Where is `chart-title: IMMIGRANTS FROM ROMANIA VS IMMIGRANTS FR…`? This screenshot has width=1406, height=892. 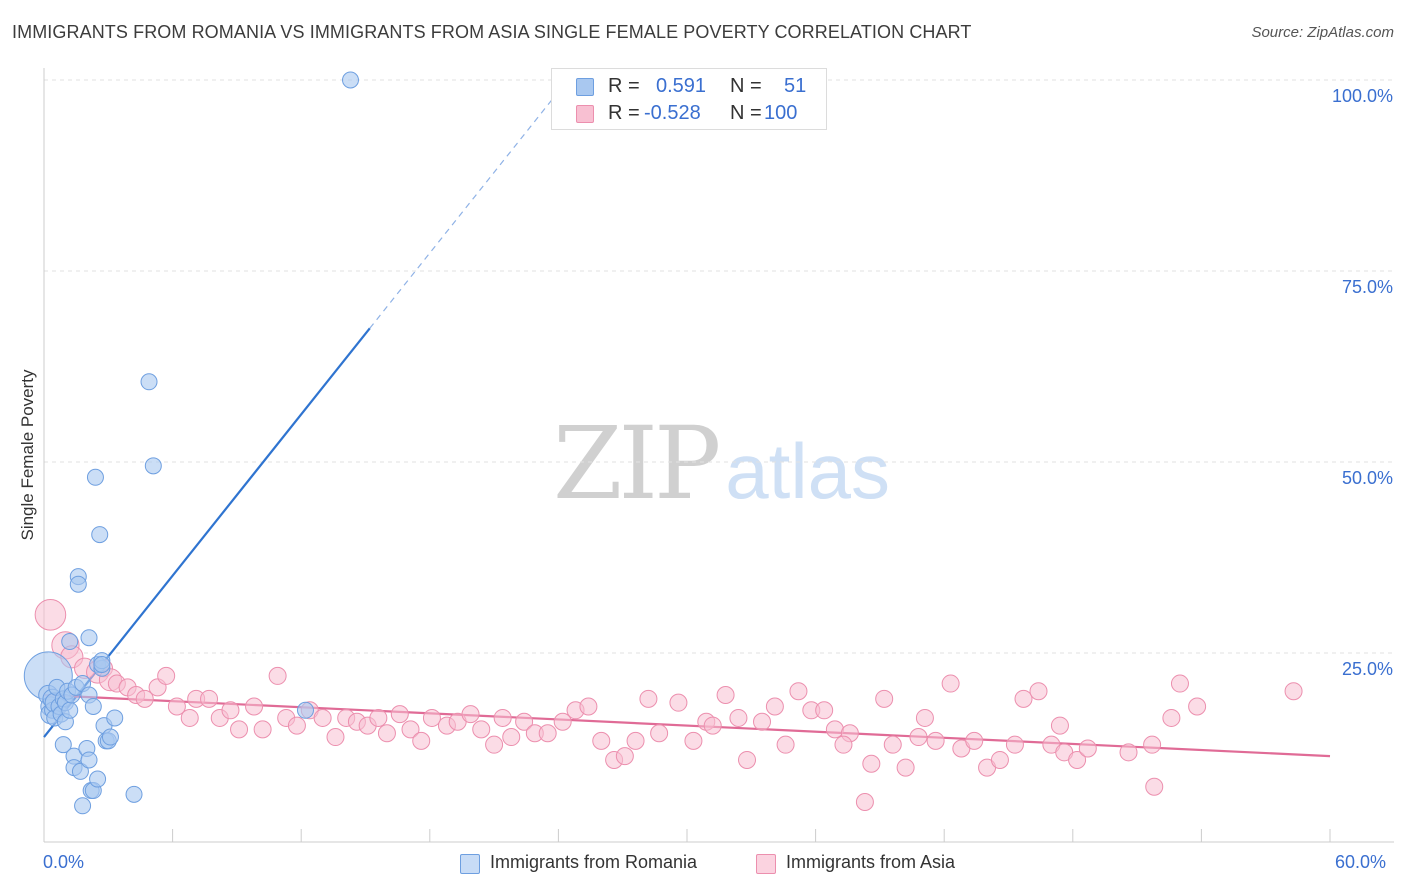
chart-title: IMMIGRANTS FROM ROMANIA VS IMMIGRANTS FR… is located at coordinates (492, 32).